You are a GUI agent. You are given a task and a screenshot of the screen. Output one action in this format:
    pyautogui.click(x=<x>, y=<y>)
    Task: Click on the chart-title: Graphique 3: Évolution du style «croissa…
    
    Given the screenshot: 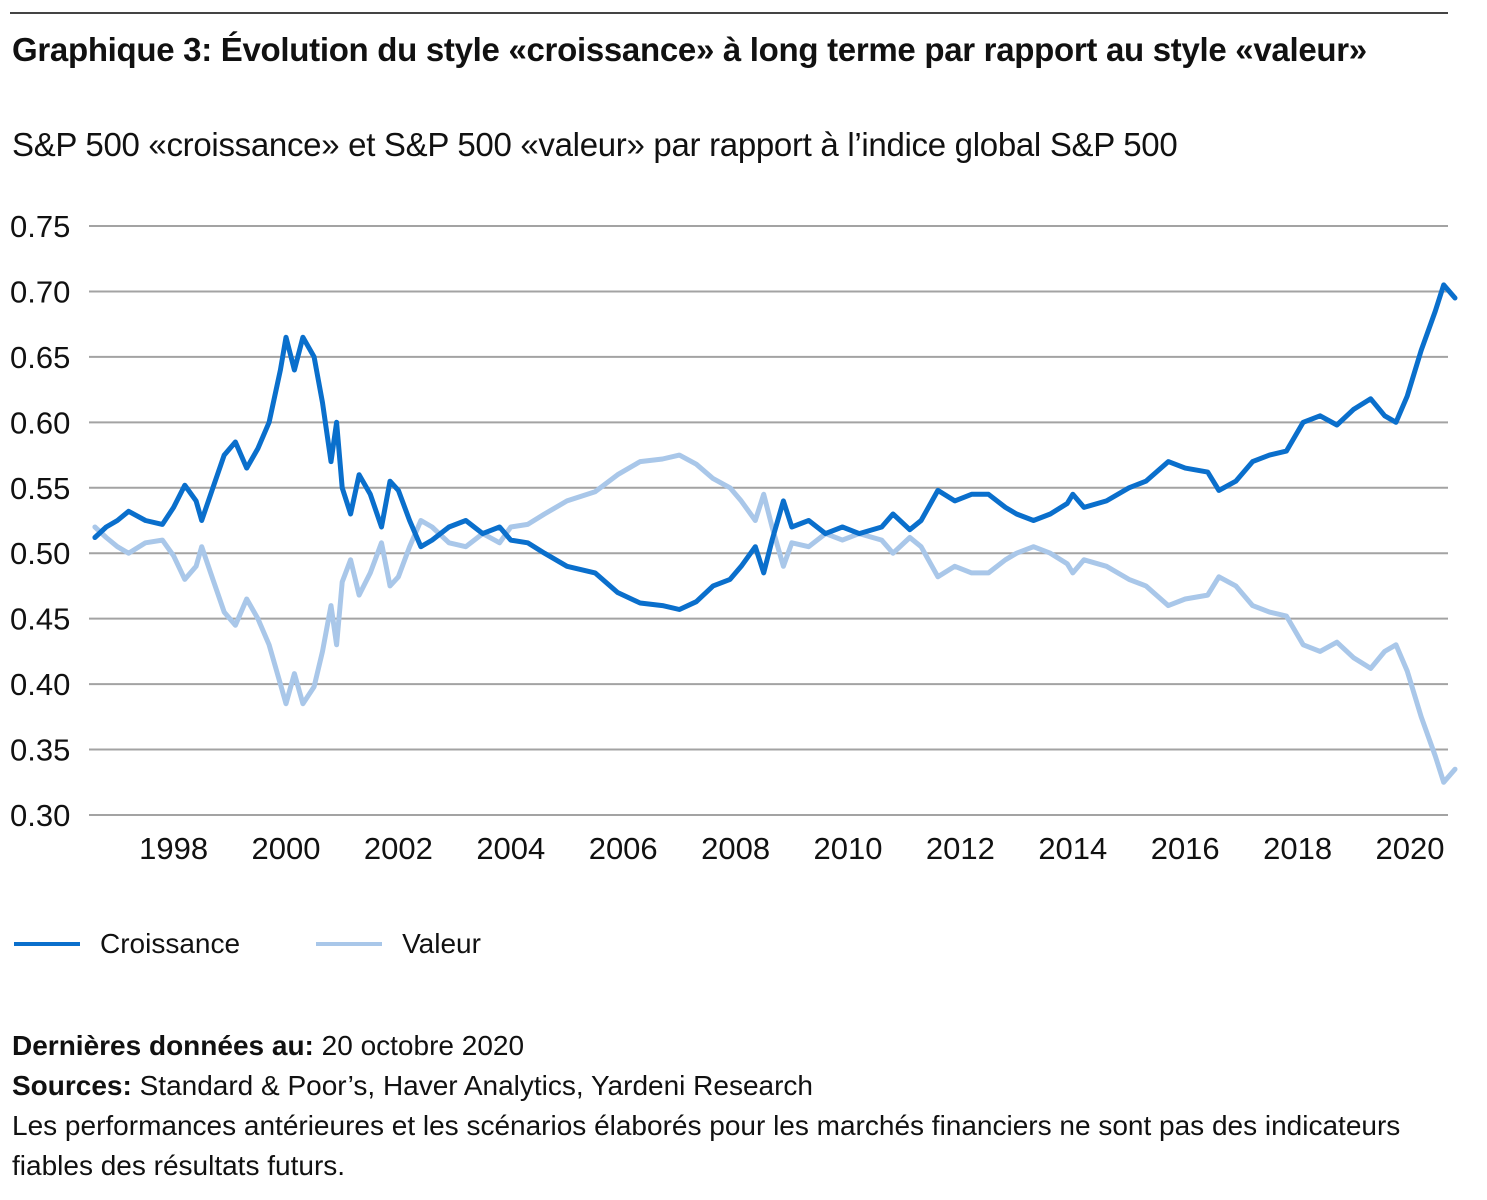 What is the action you would take?
    pyautogui.click(x=689, y=49)
    